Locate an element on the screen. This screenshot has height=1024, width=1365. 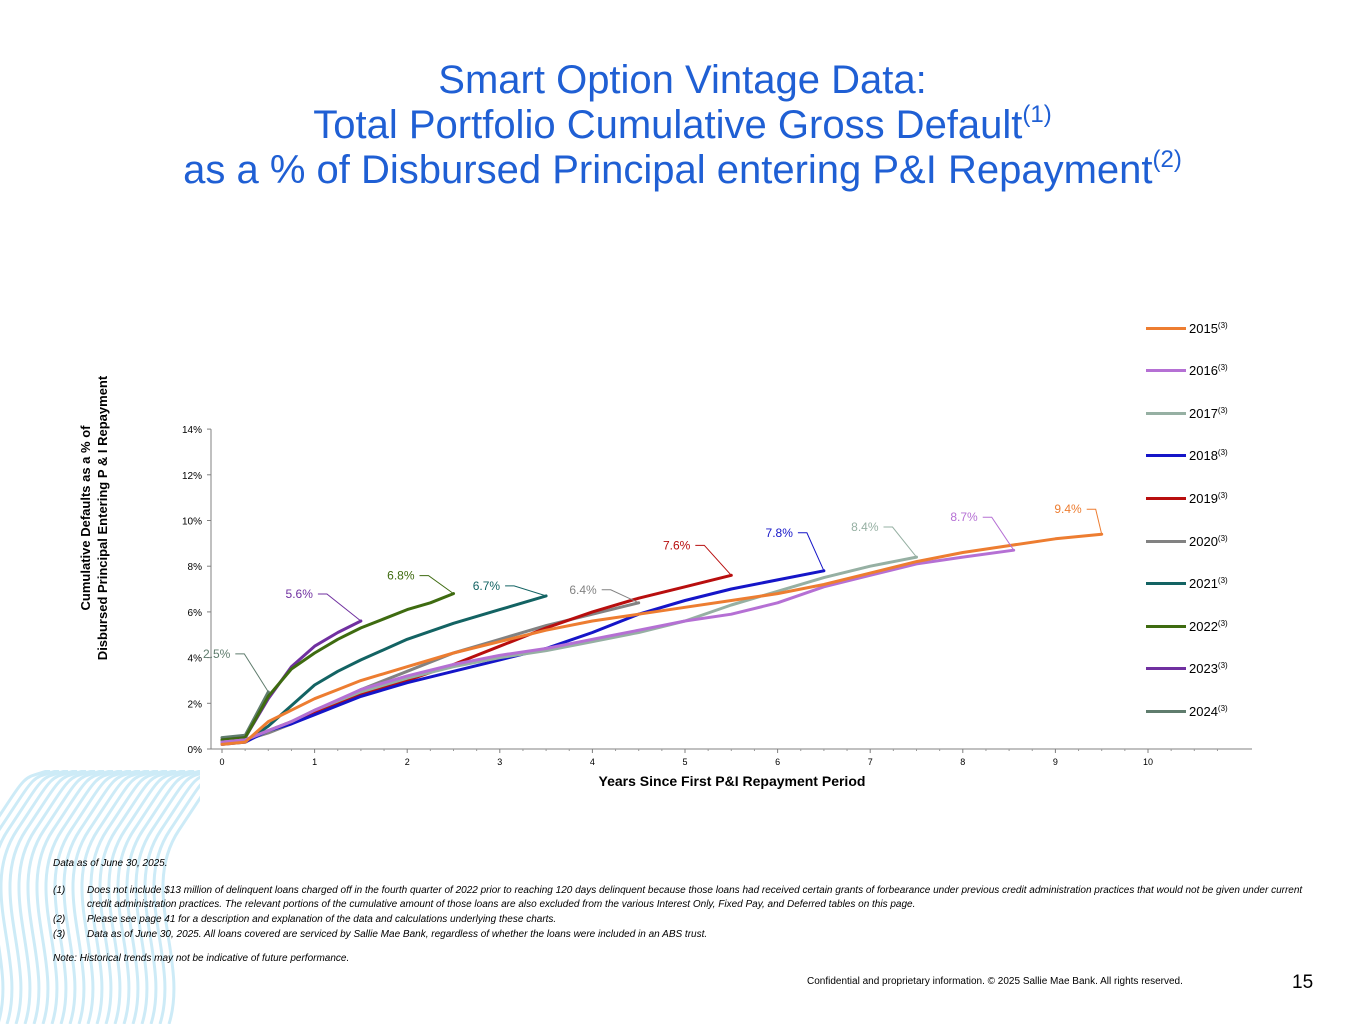
end-label-leader-2017 is located at coordinates (900, 542).